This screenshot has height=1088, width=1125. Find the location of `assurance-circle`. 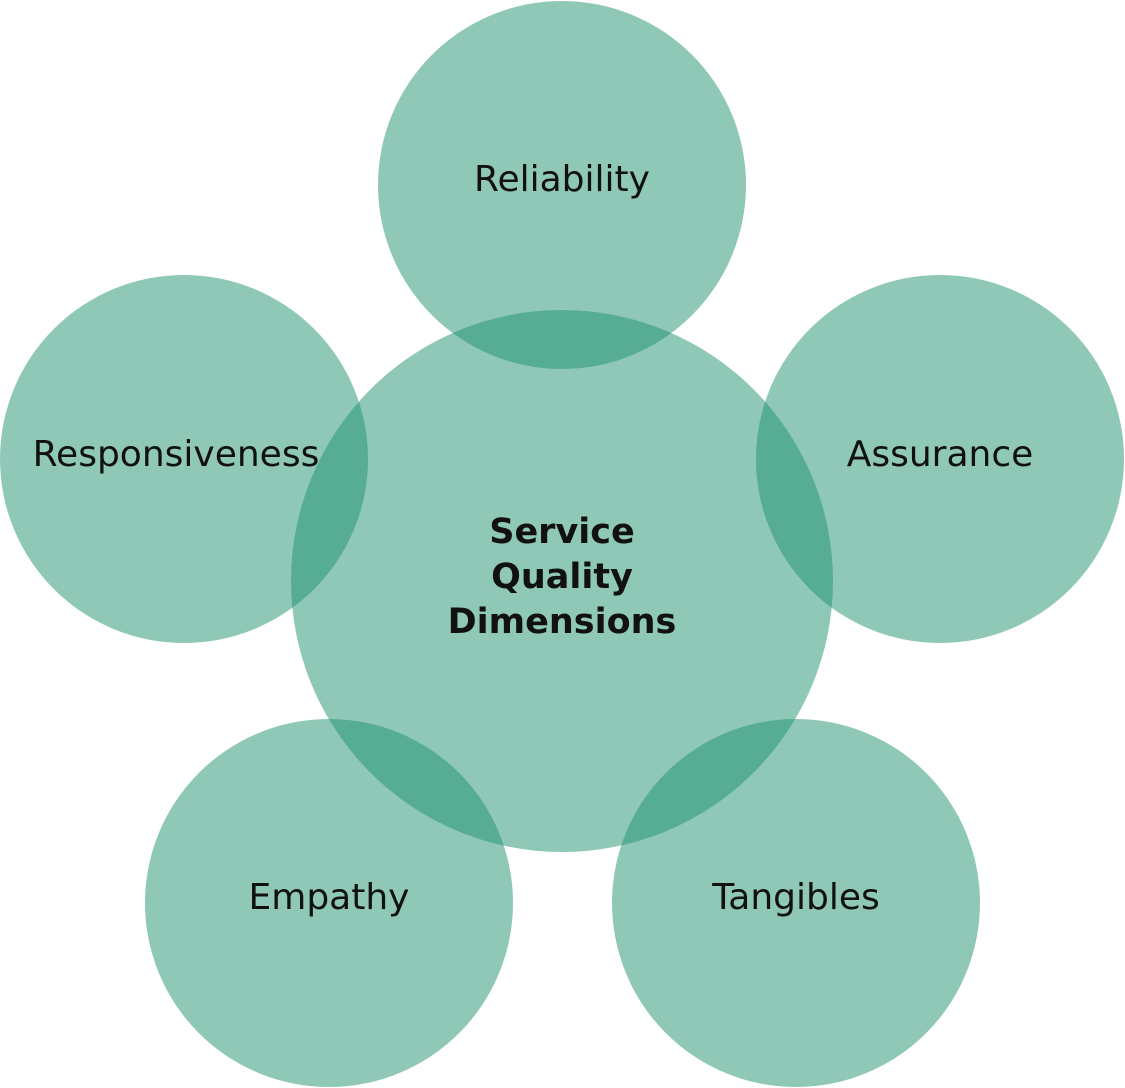

assurance-circle is located at coordinates (940, 459).